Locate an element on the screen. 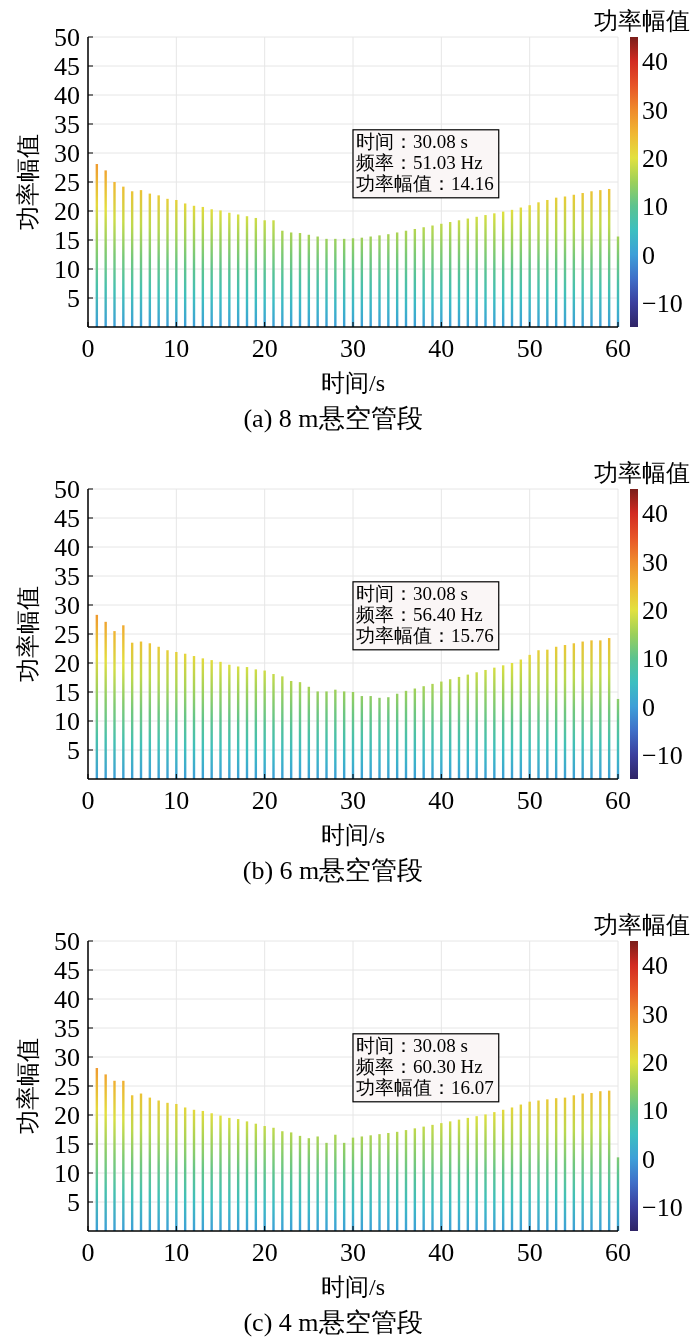 This screenshot has height=1343, width=700. annotation: 时间：30.08 s 频率：51.03 Hz 功率幅值：14.16 is located at coordinates (426, 164).